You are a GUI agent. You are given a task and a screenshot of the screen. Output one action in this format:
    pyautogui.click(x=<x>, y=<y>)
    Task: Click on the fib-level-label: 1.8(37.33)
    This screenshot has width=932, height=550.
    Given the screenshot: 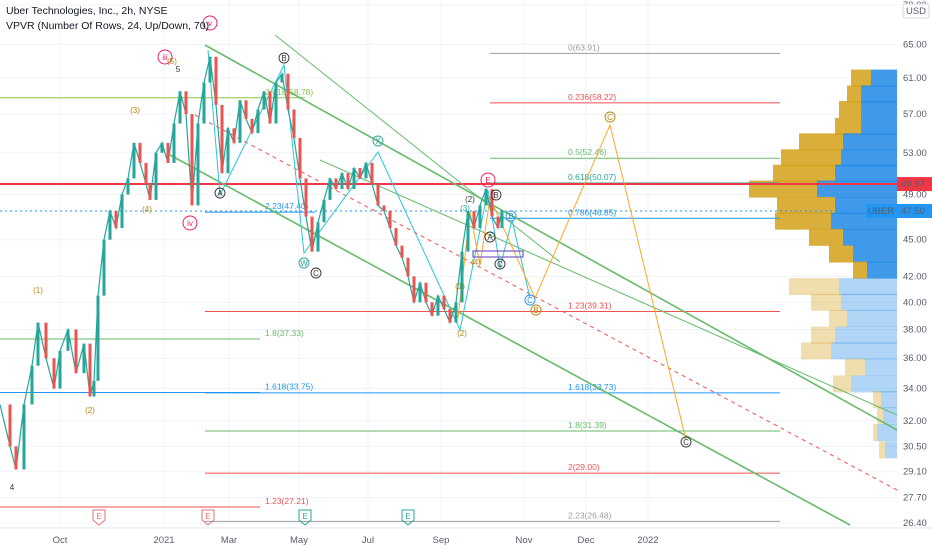 What is the action you would take?
    pyautogui.click(x=284, y=333)
    